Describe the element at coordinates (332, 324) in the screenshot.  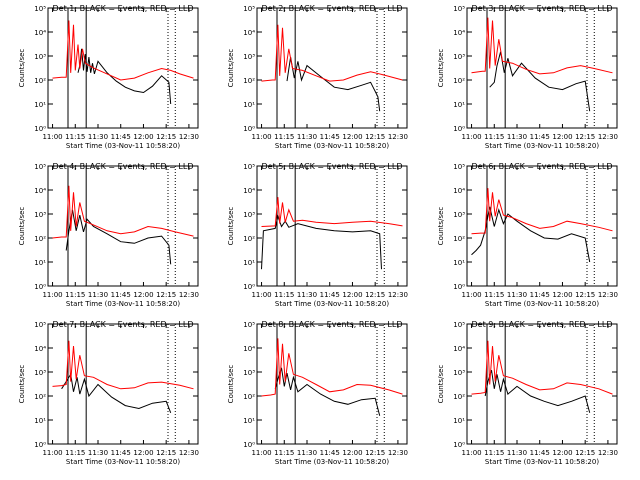
I see `chart-title: Det 8: BLACK = Events, RED = LLD` at that location.